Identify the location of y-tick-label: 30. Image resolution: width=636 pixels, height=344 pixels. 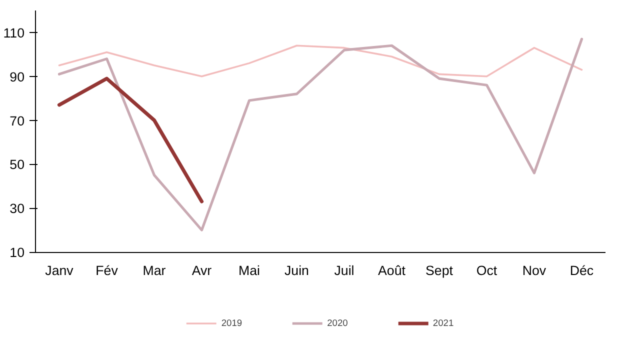
(17, 208).